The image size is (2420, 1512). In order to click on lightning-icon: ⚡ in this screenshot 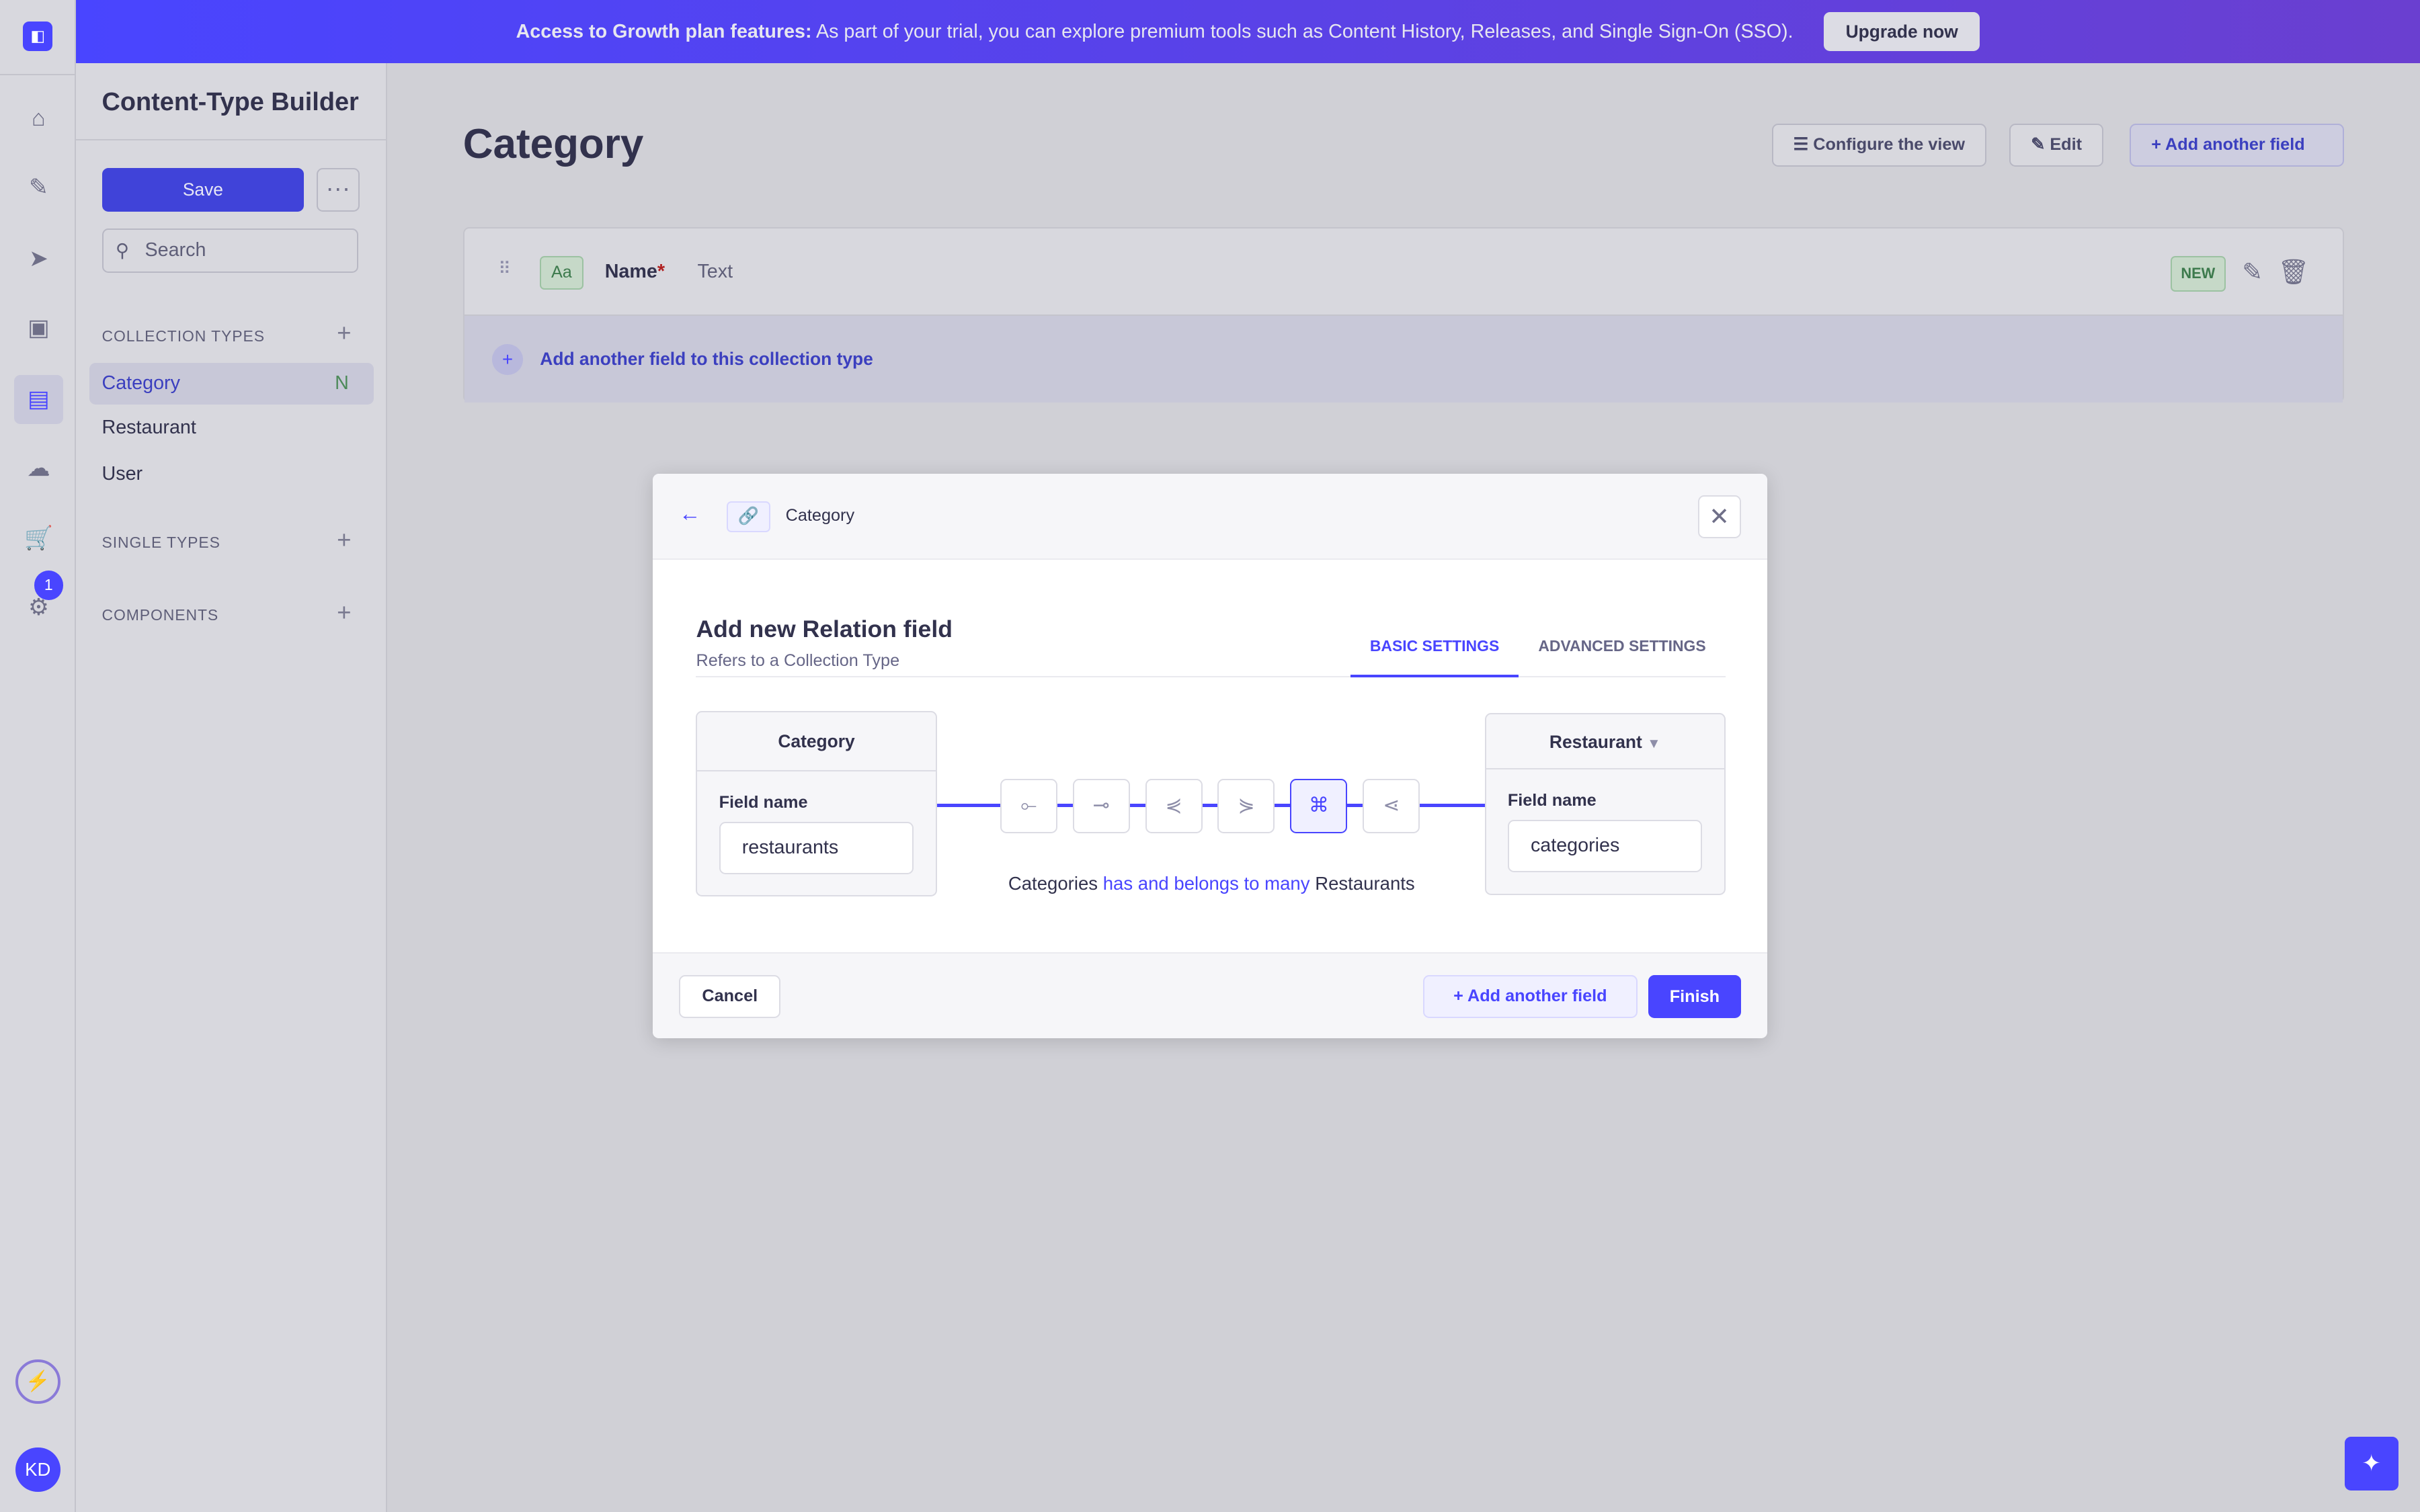, I will do `click(38, 1382)`.